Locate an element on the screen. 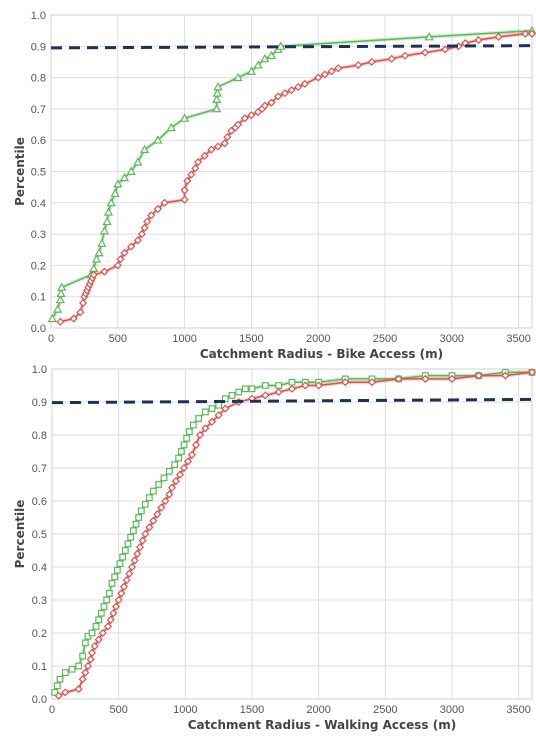 This screenshot has height=738, width=536. x-tick-label: 1000 is located at coordinates (184, 339).